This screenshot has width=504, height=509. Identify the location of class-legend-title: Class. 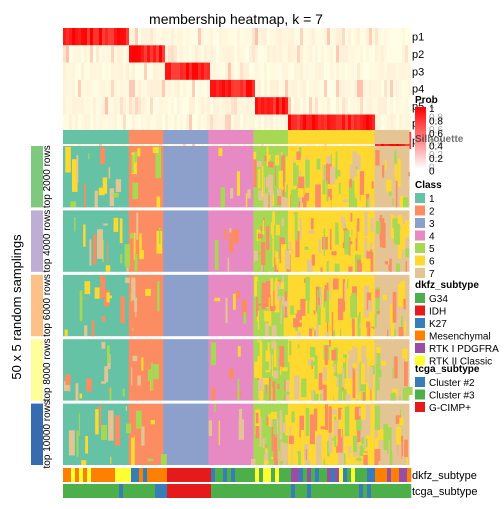
(428, 185).